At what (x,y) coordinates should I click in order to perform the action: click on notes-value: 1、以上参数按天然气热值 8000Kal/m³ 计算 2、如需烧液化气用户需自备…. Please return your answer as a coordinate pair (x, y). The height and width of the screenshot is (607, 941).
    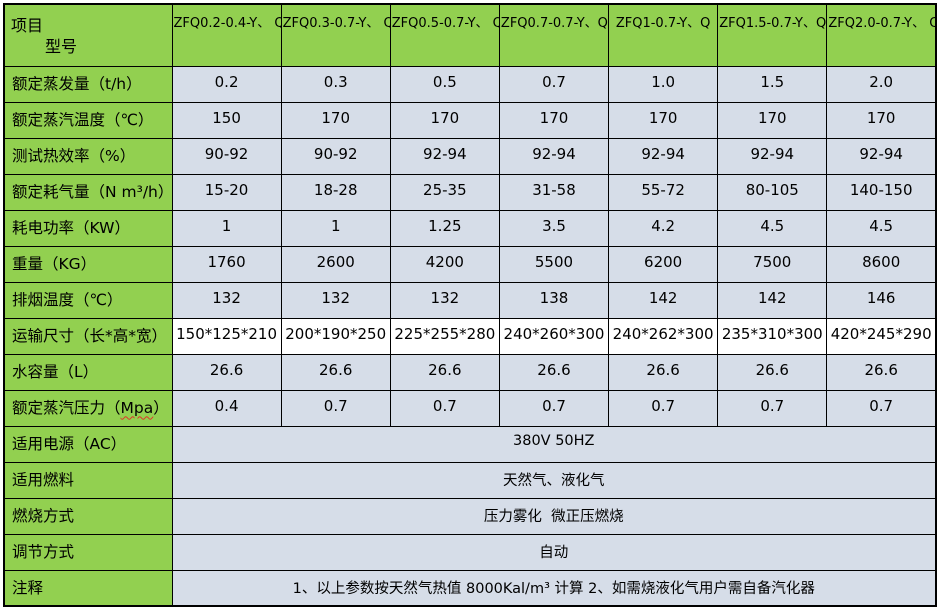
    Looking at the image, I should click on (554, 588).